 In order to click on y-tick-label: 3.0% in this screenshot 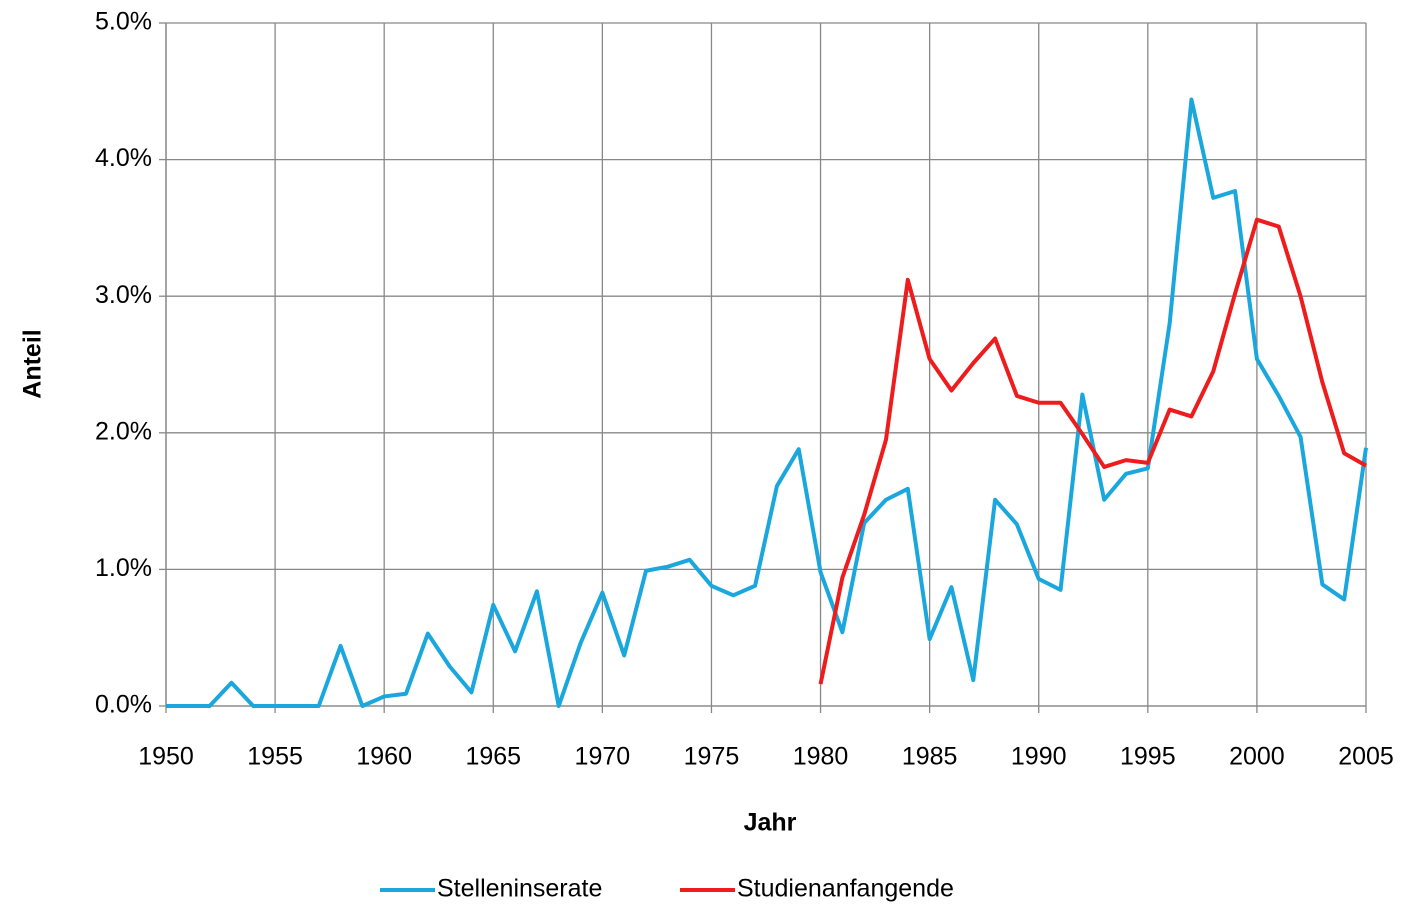, I will do `click(123, 295)`.